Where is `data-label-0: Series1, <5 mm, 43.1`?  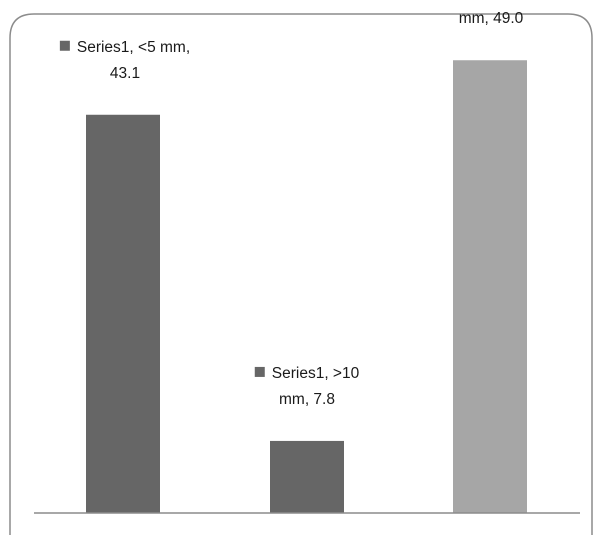 data-label-0: Series1, <5 mm, 43.1 is located at coordinates (124, 60).